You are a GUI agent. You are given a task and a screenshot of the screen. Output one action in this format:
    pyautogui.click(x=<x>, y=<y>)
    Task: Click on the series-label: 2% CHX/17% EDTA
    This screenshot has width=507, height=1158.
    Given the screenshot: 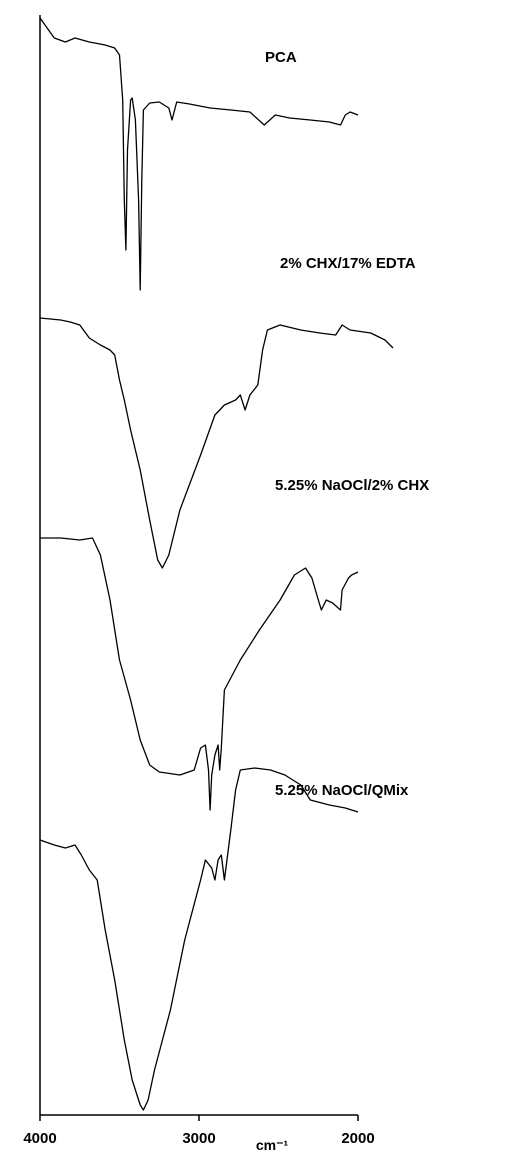 What is the action you would take?
    pyautogui.click(x=348, y=263)
    